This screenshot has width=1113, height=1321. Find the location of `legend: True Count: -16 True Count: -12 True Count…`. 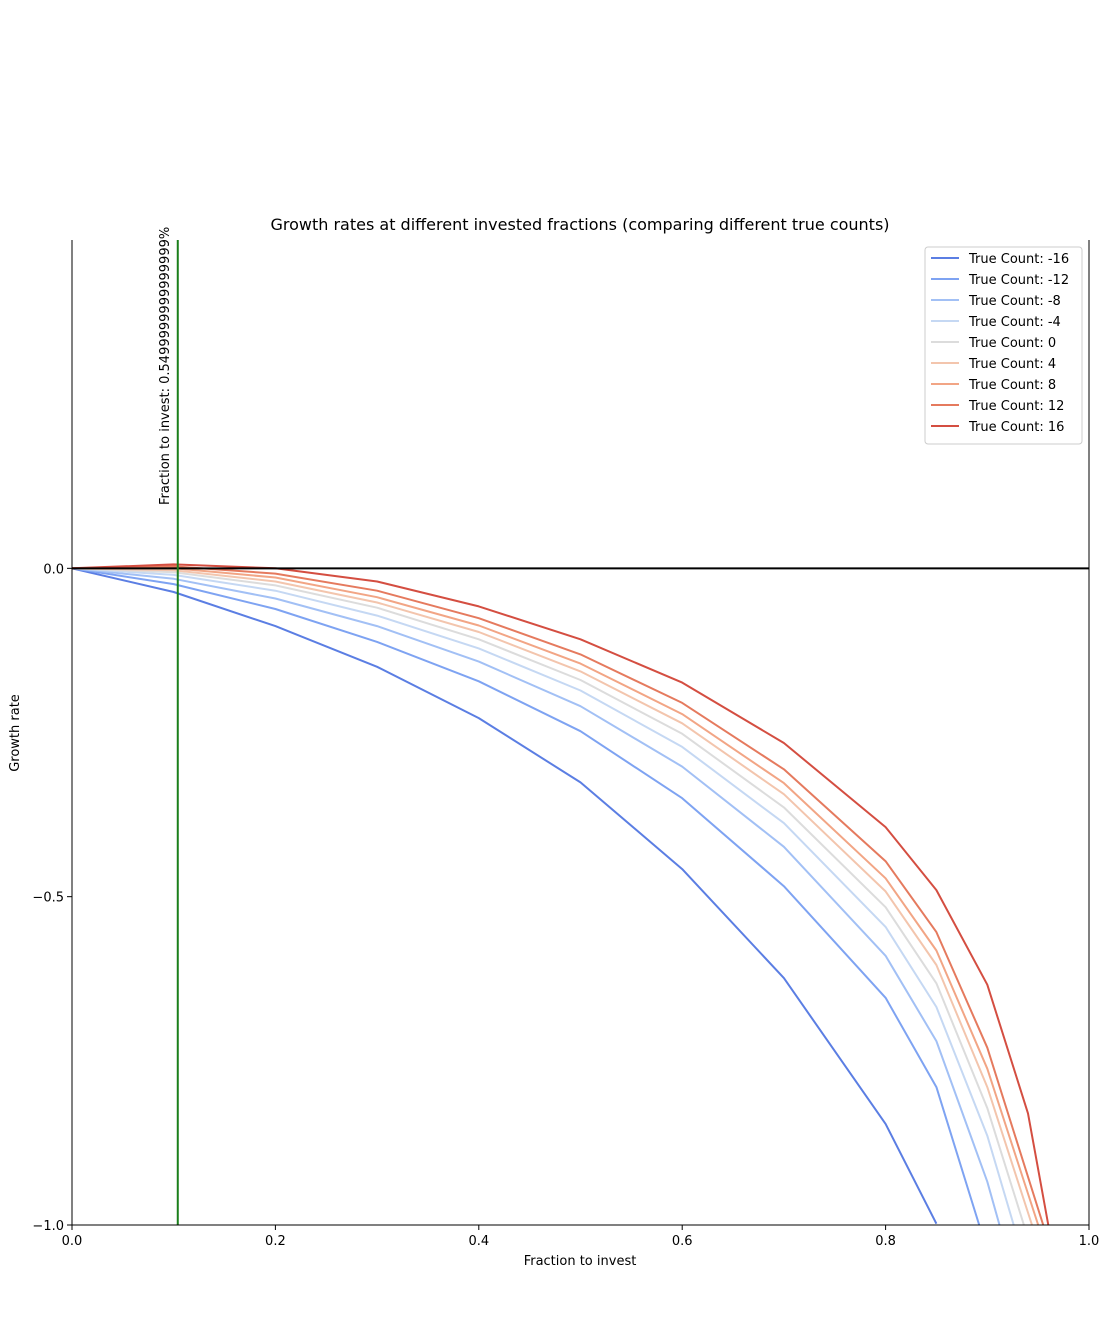

legend: True Count: -16 True Count: -12 True Count… is located at coordinates (1003, 345).